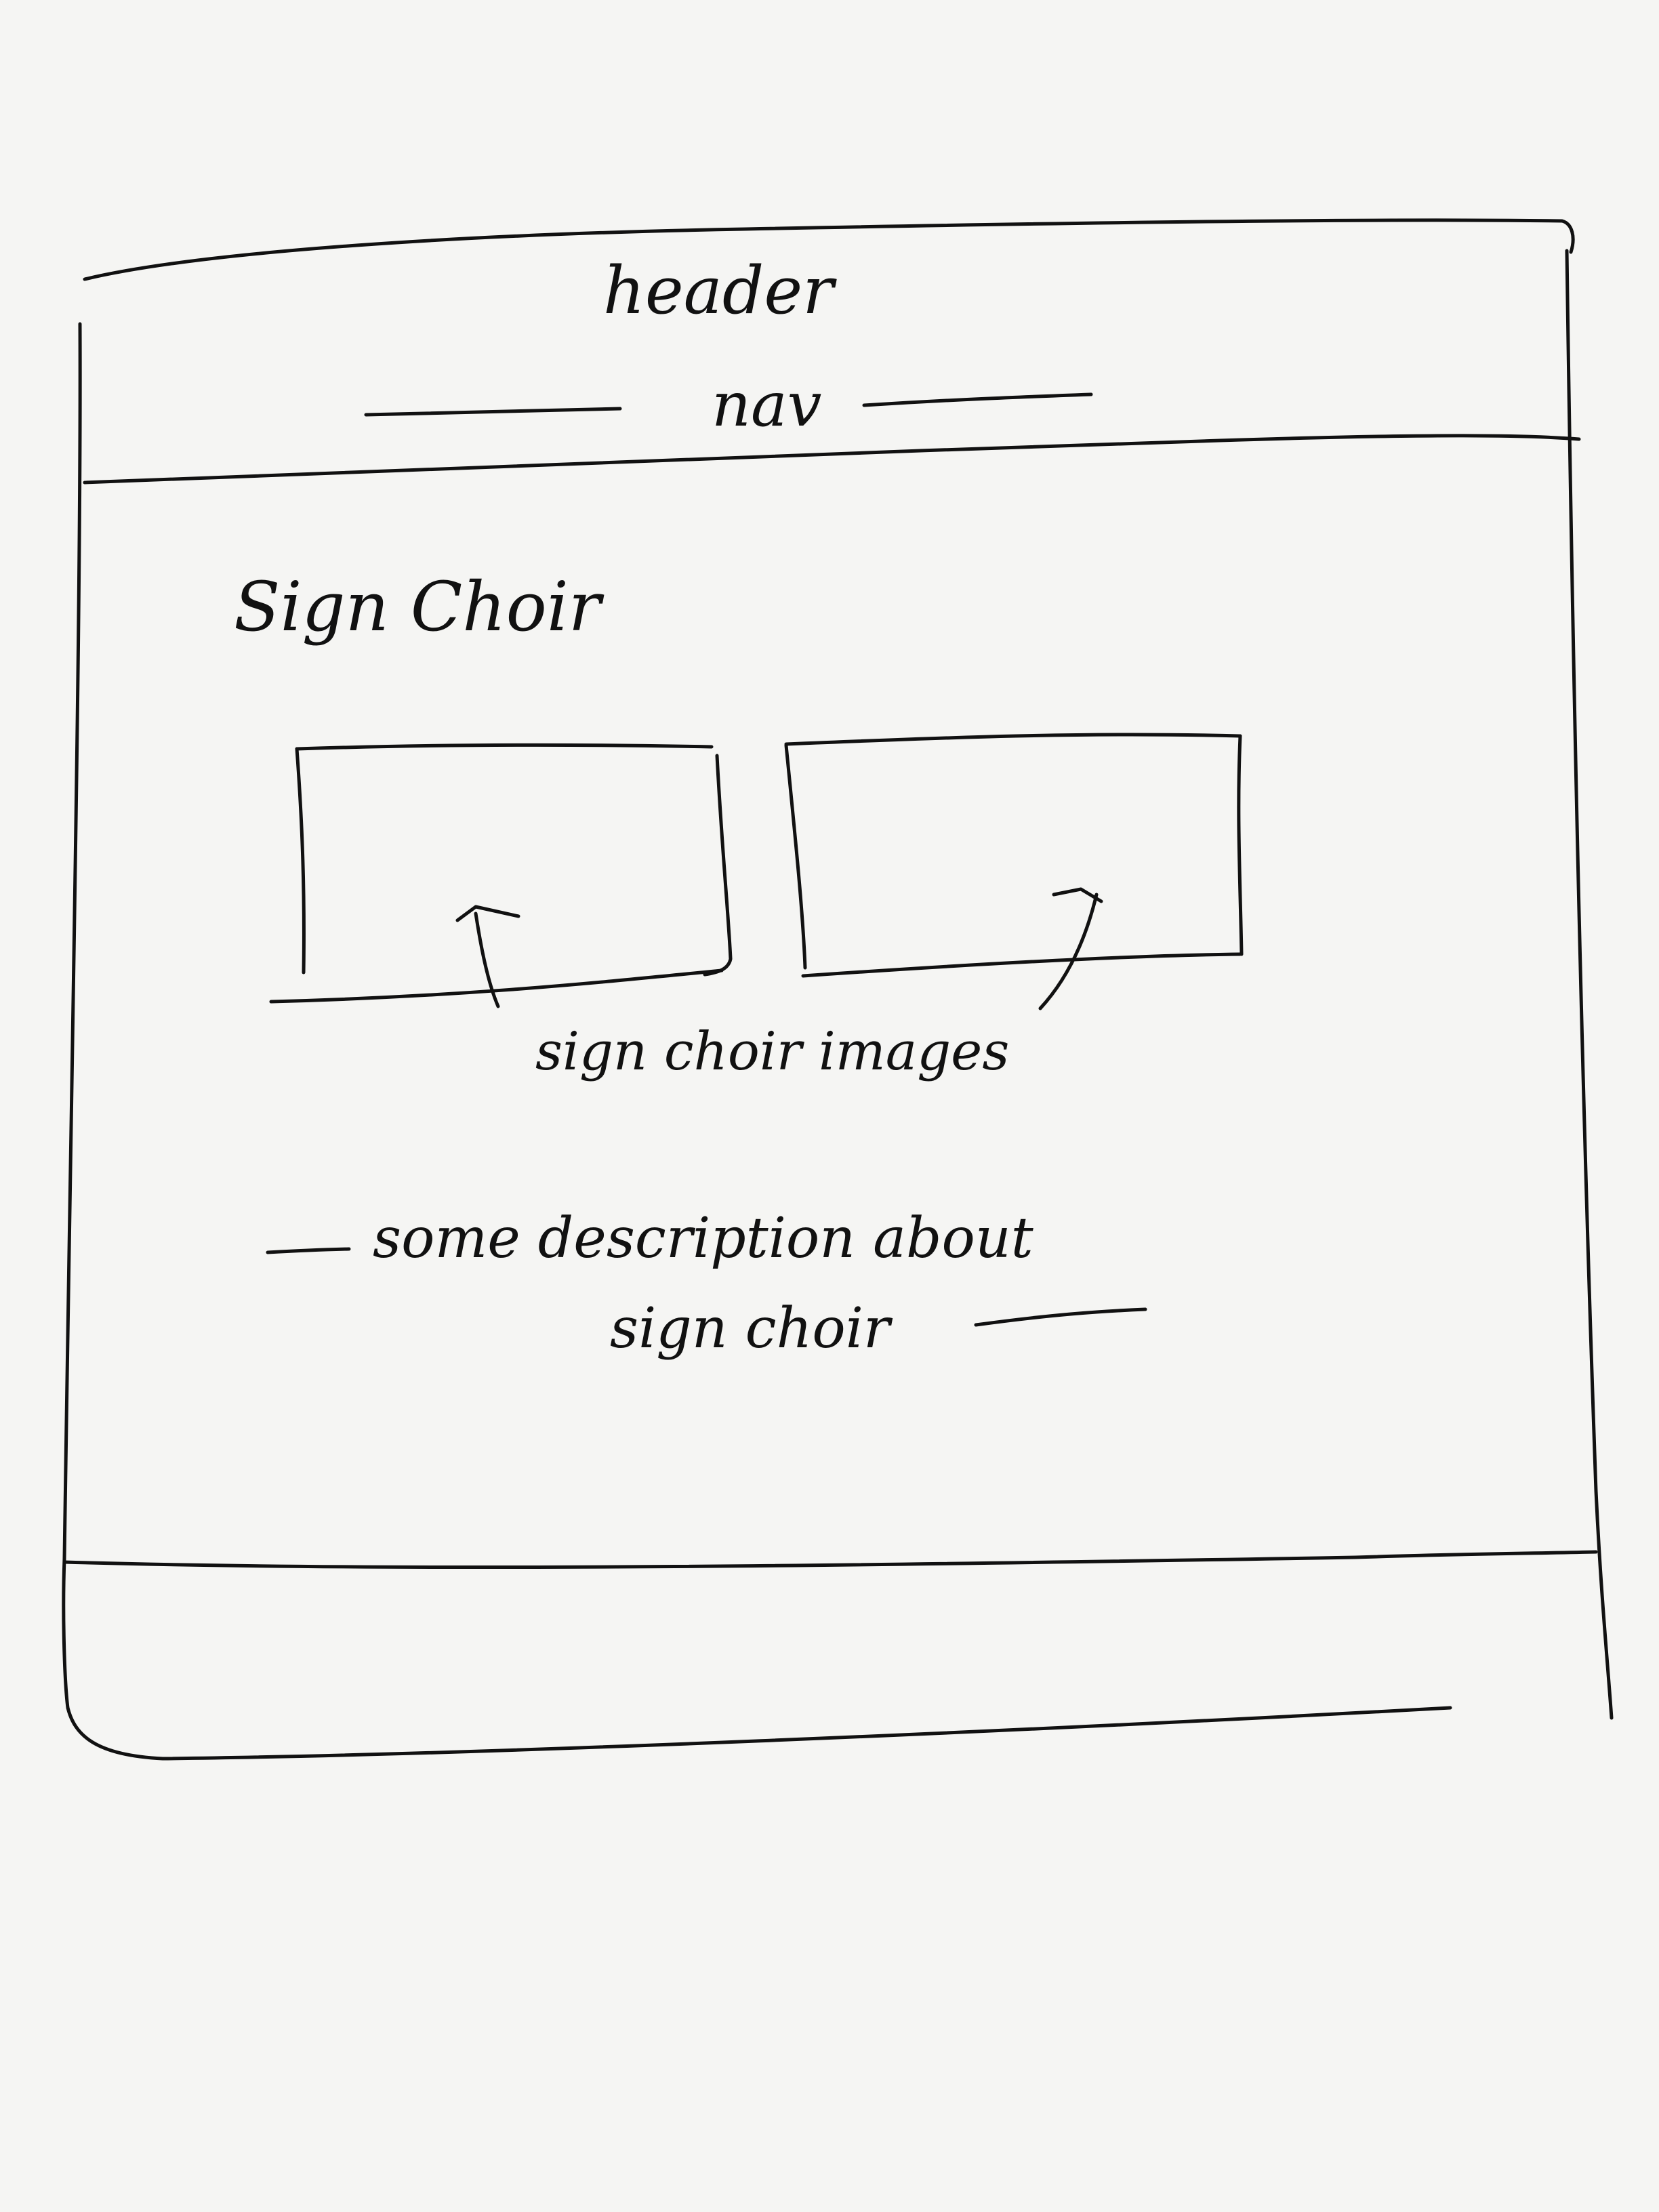  What do you see at coordinates (493, 412) in the screenshot?
I see `nav-line-left` at bounding box center [493, 412].